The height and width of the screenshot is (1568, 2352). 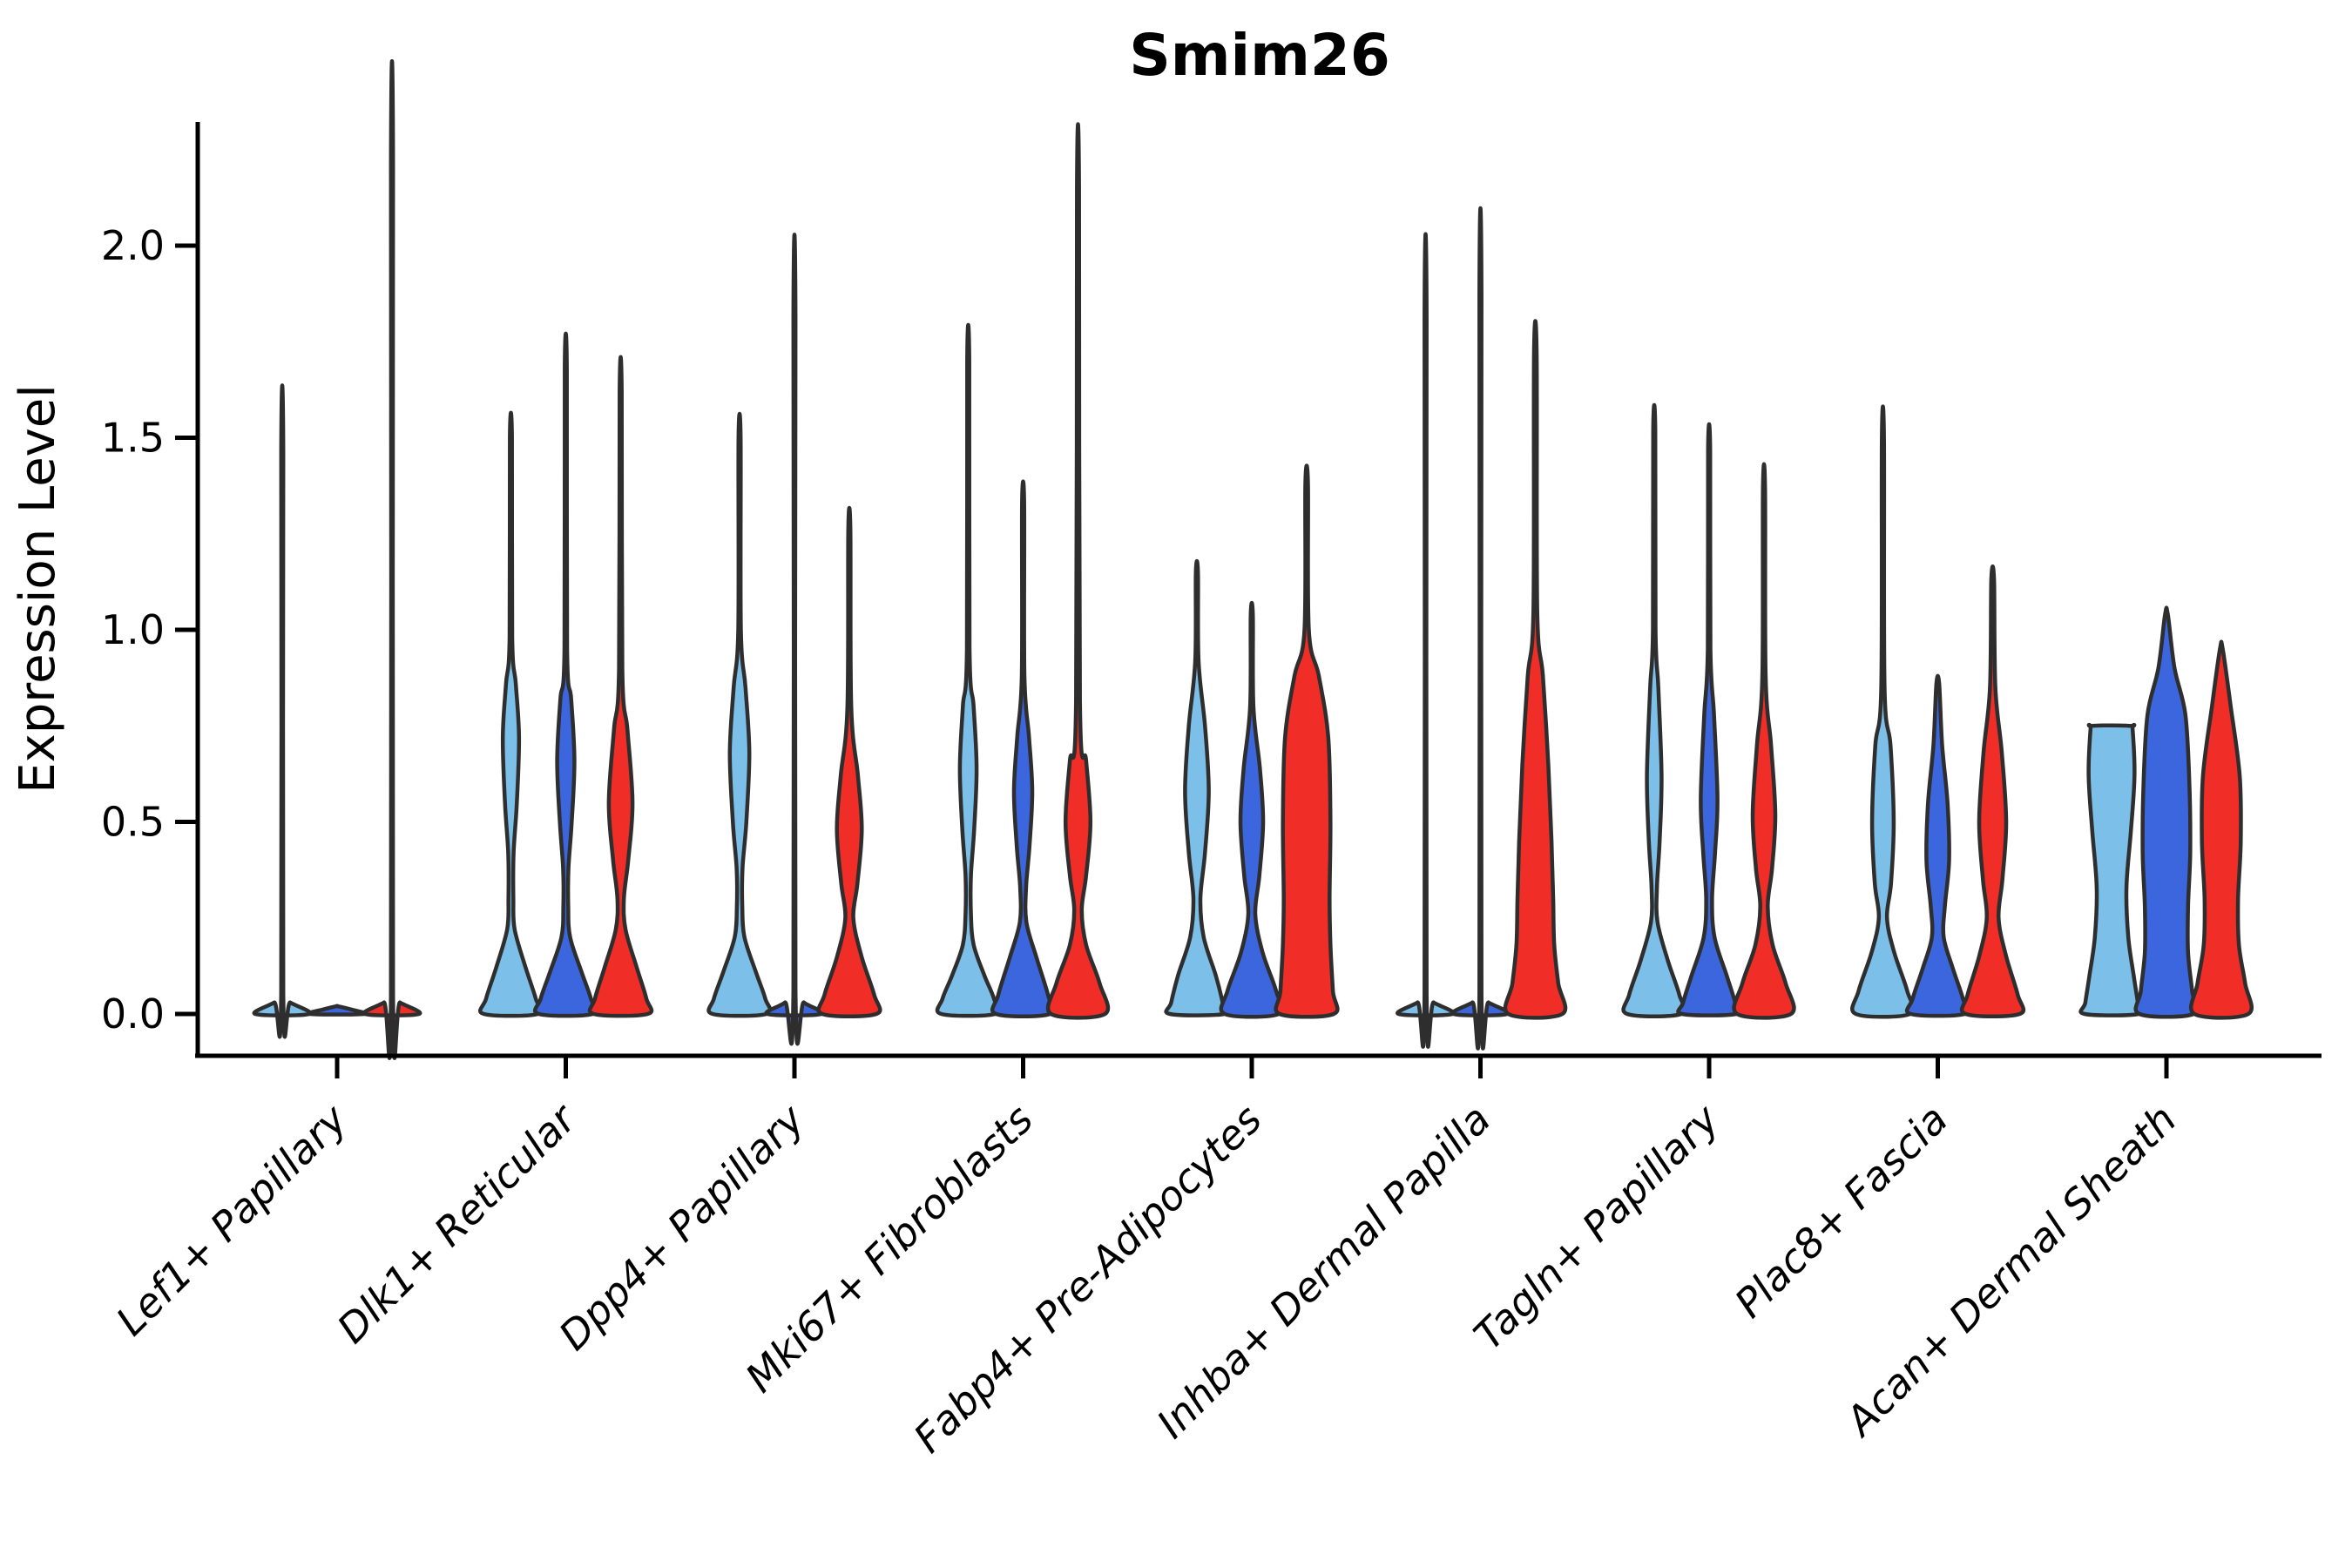 I want to click on y-tick-label: 2.0, so click(x=133, y=245).